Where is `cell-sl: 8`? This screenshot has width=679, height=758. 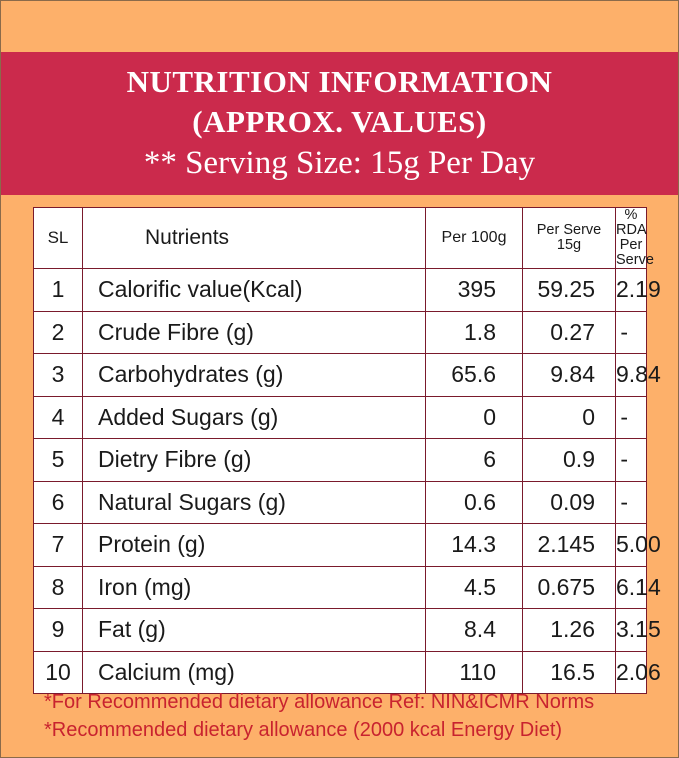 cell-sl: 8 is located at coordinates (58, 587).